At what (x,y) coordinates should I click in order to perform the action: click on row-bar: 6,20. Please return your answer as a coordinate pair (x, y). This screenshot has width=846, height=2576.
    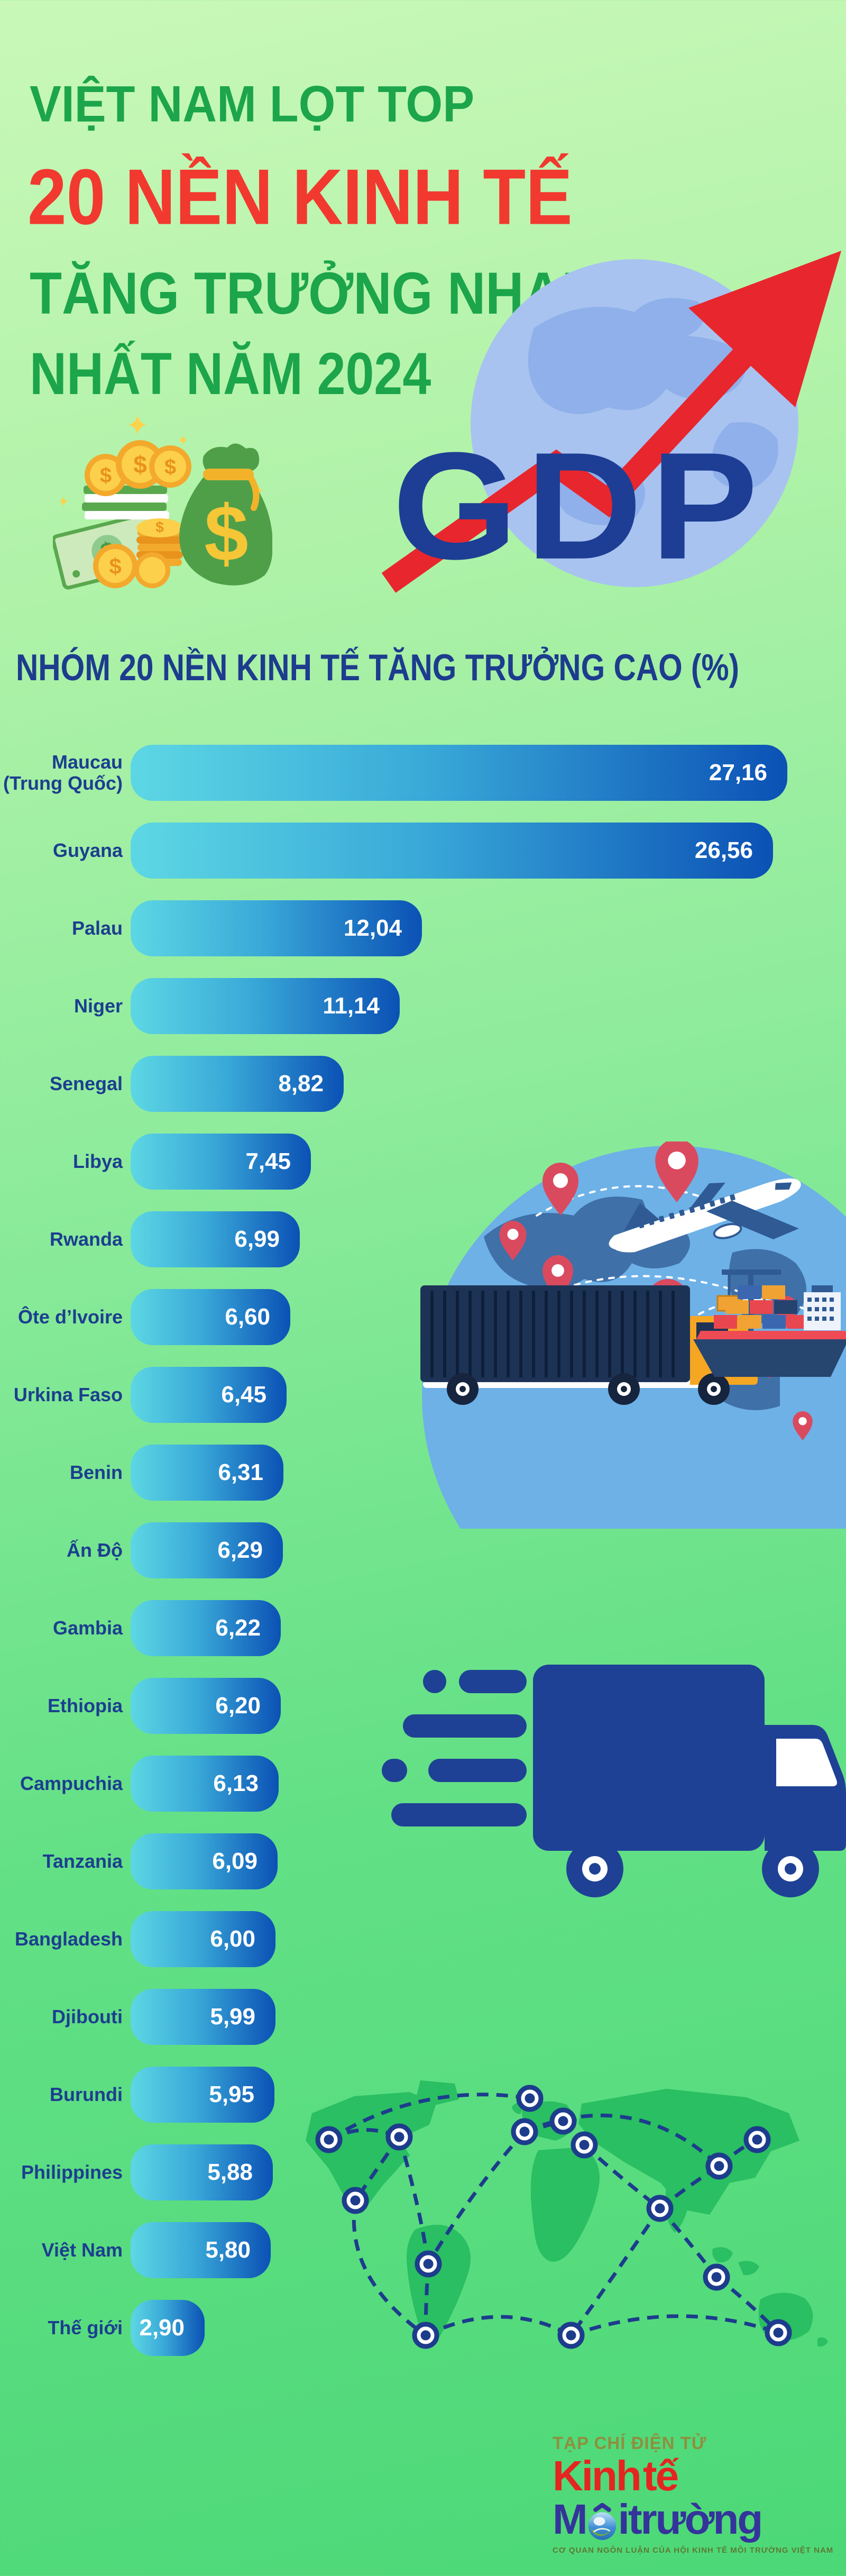
    Looking at the image, I should click on (206, 1706).